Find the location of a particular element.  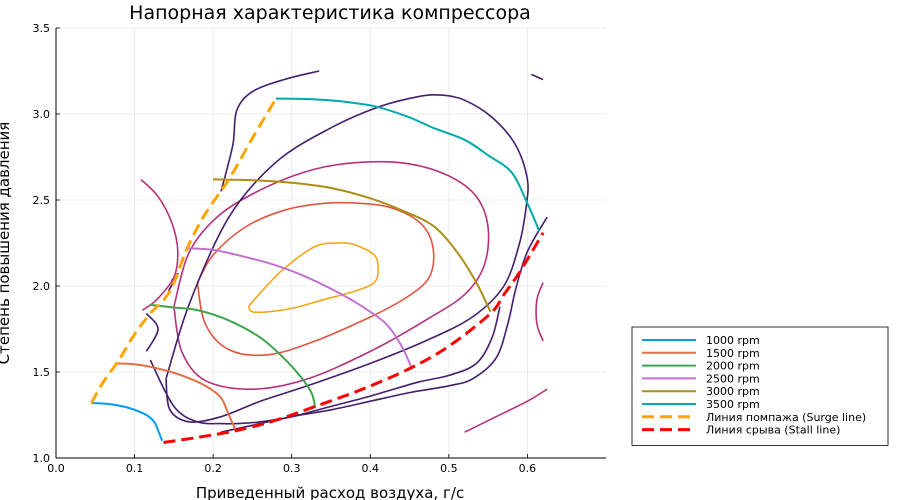

legend-box is located at coordinates (760, 386).